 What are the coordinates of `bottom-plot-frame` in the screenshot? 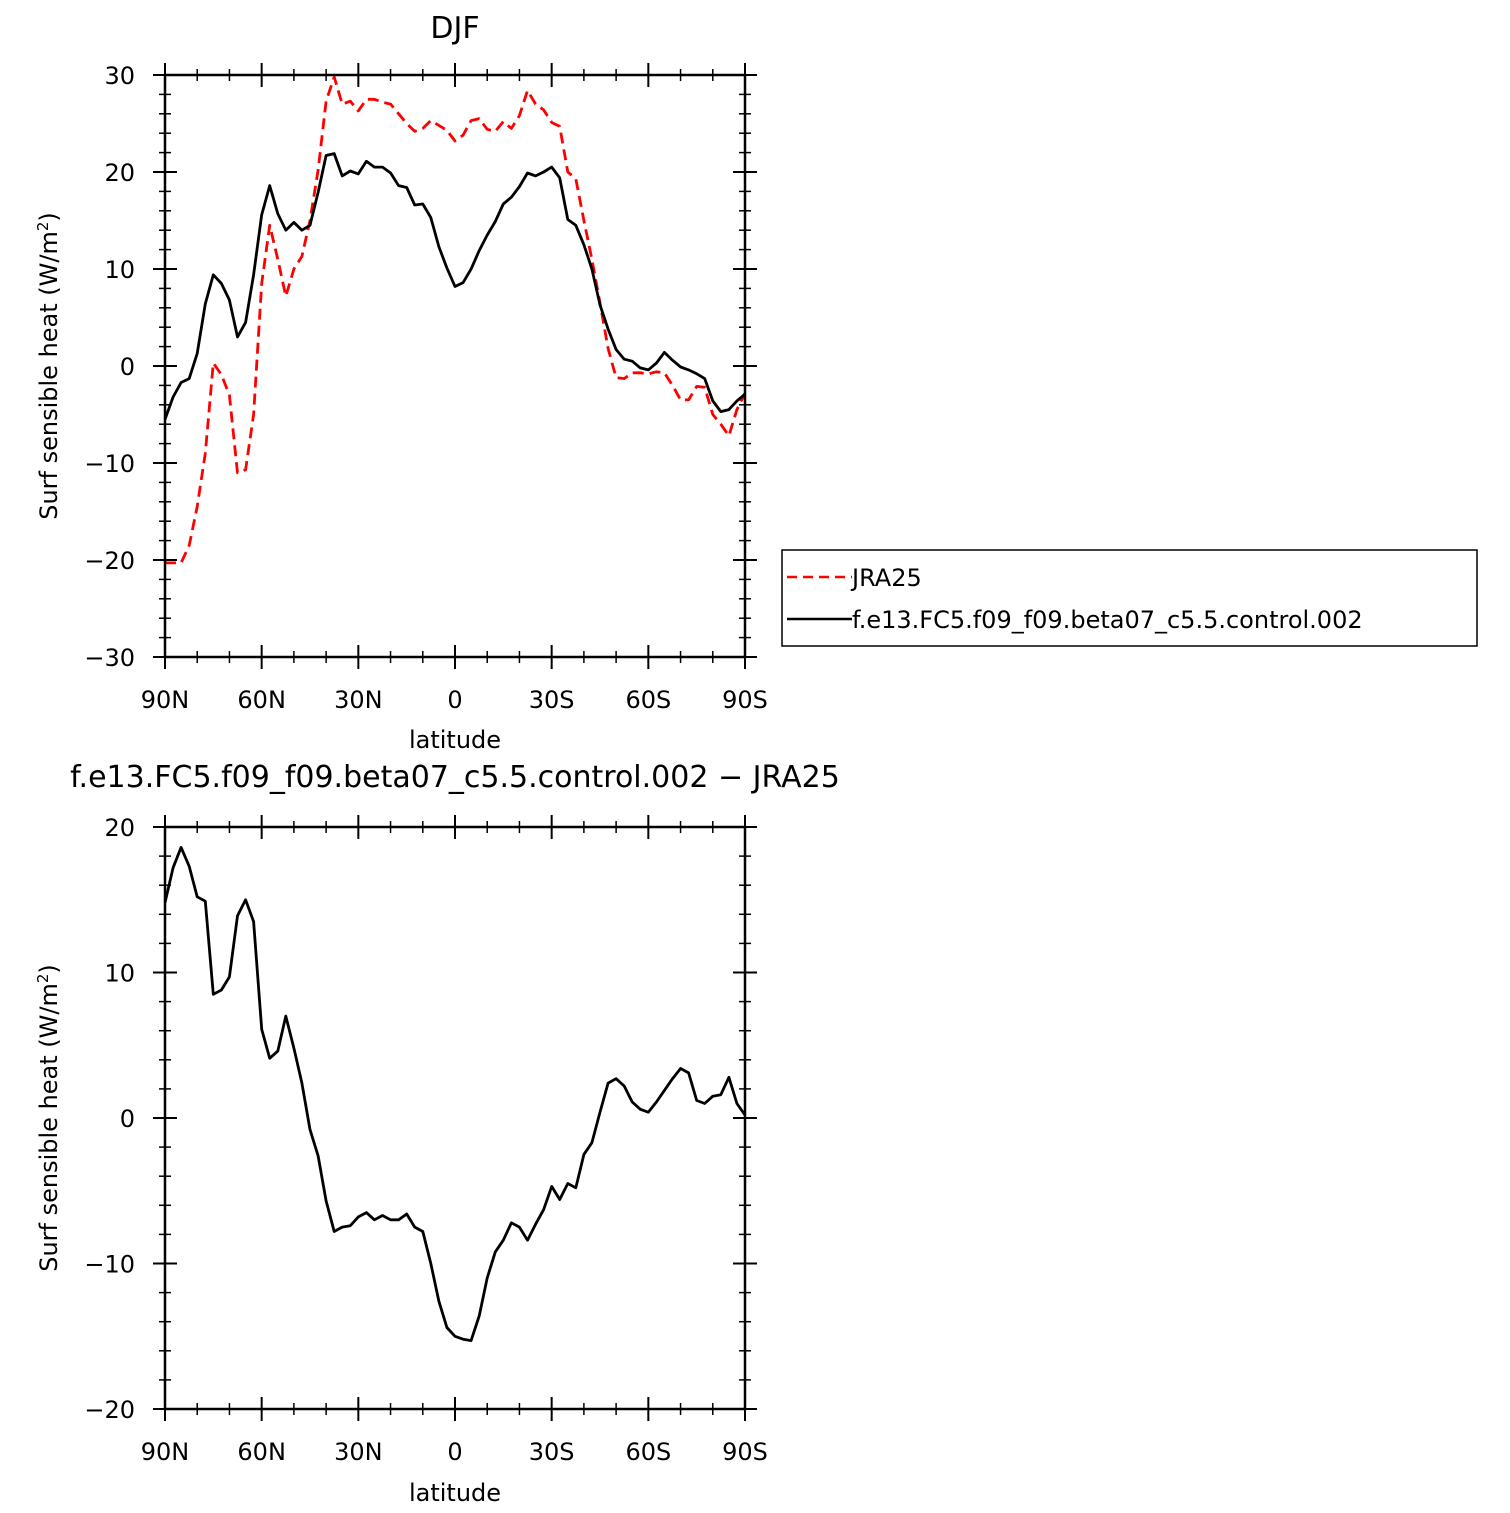 It's located at (455, 1118).